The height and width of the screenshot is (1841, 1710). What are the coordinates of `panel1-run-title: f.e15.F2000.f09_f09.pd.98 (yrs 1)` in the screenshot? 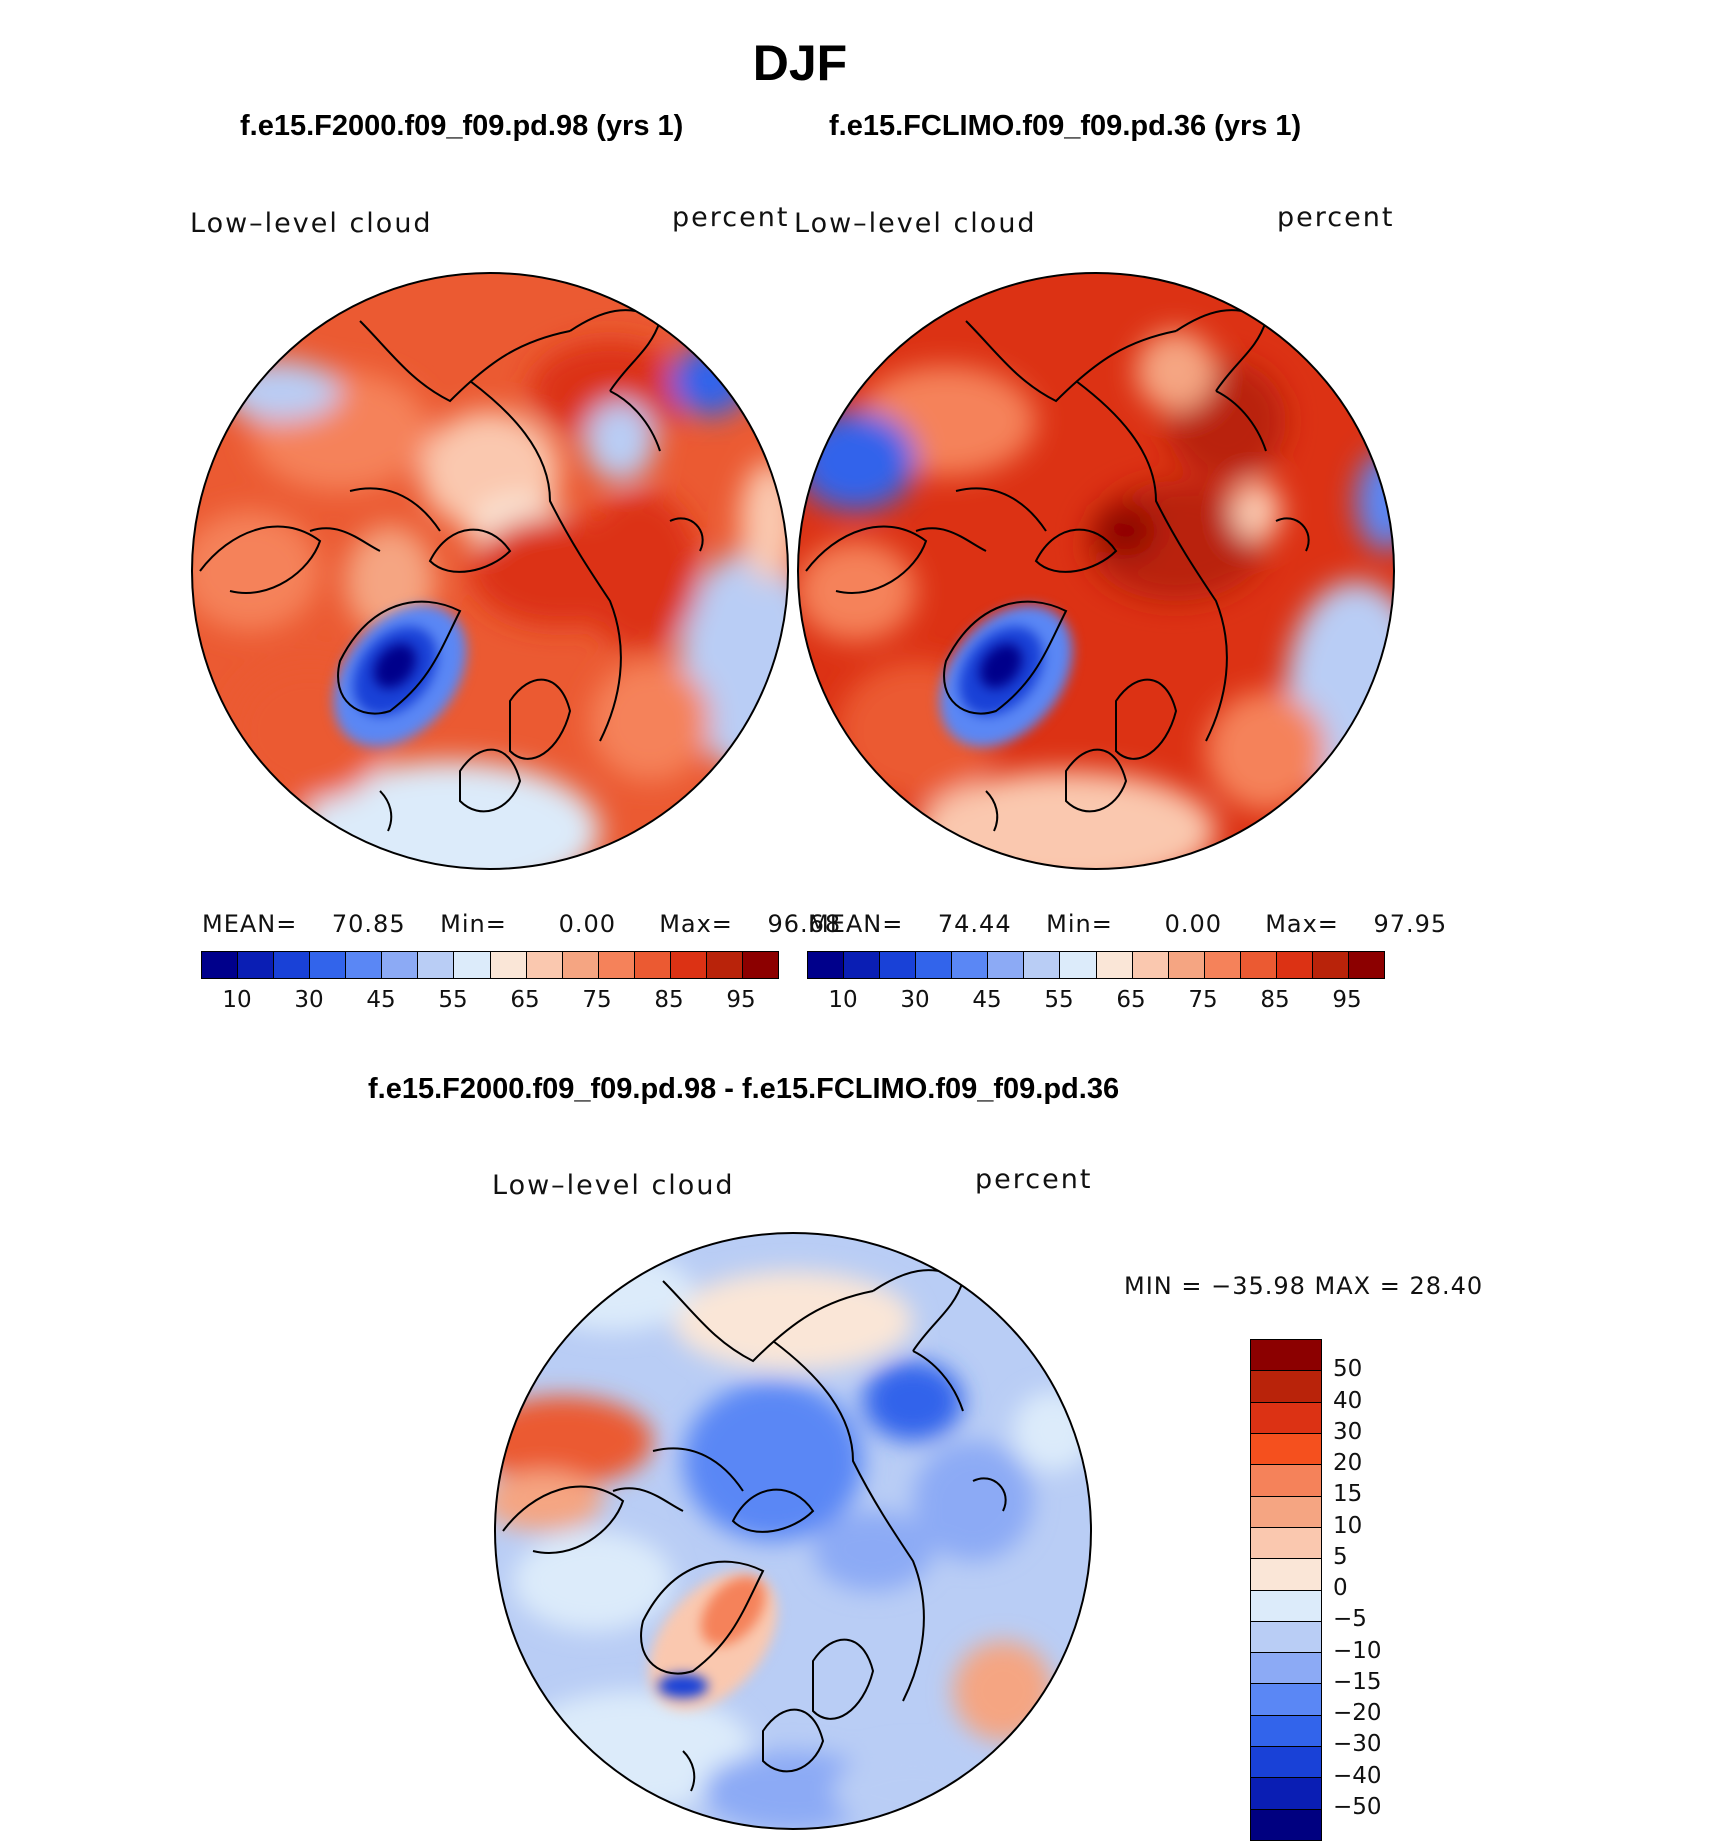 It's located at (462, 126).